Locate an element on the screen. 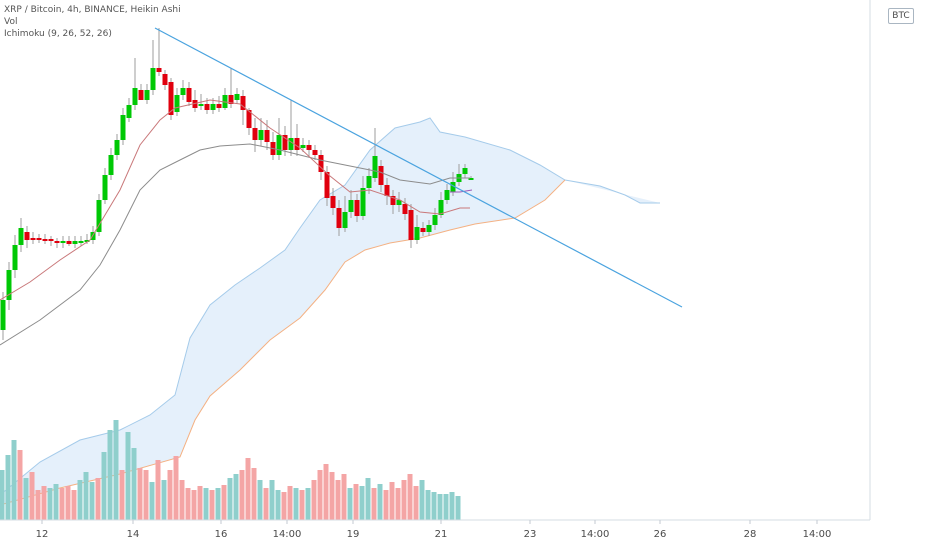  time-tick-label: 26 is located at coordinates (660, 534).